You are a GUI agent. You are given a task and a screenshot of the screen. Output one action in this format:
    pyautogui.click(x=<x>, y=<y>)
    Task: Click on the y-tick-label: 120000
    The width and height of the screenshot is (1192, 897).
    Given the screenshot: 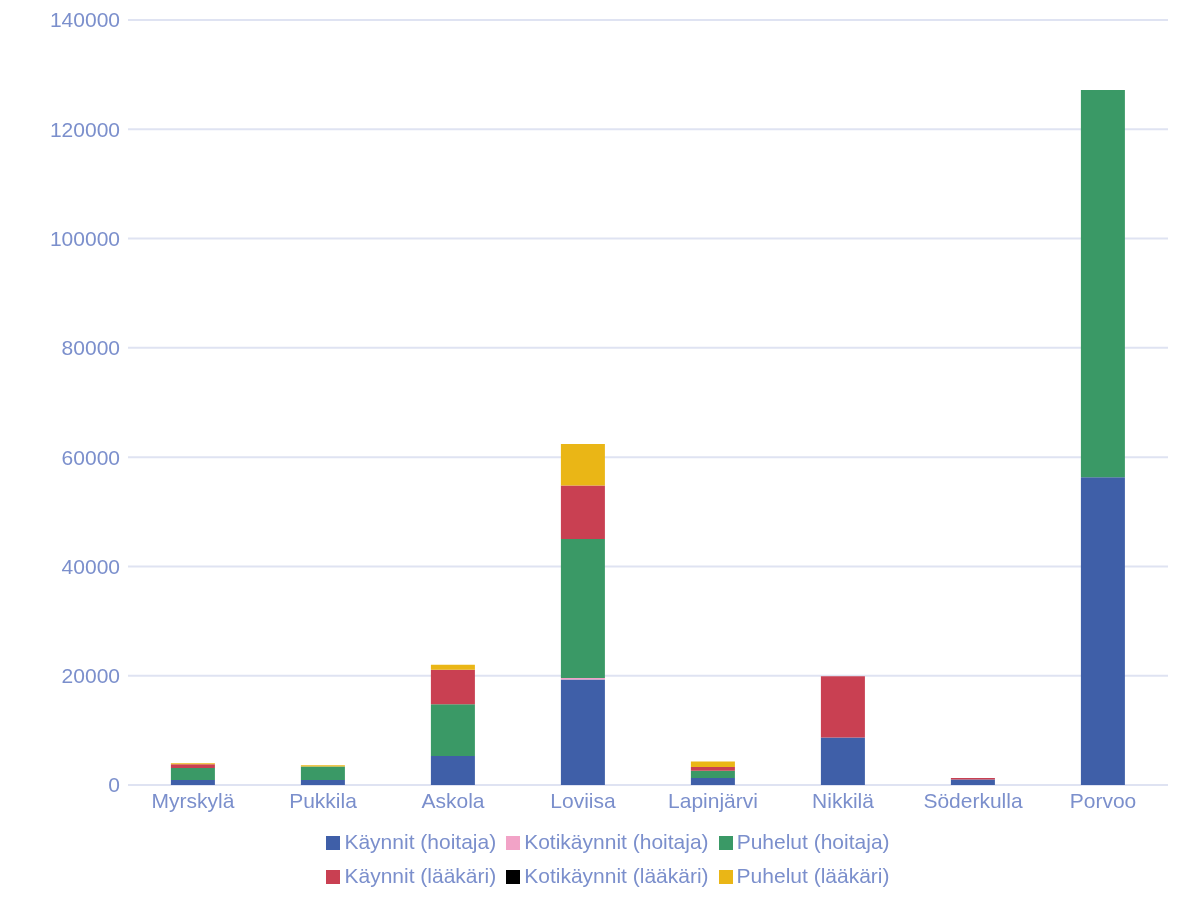 What is the action you would take?
    pyautogui.click(x=84, y=129)
    